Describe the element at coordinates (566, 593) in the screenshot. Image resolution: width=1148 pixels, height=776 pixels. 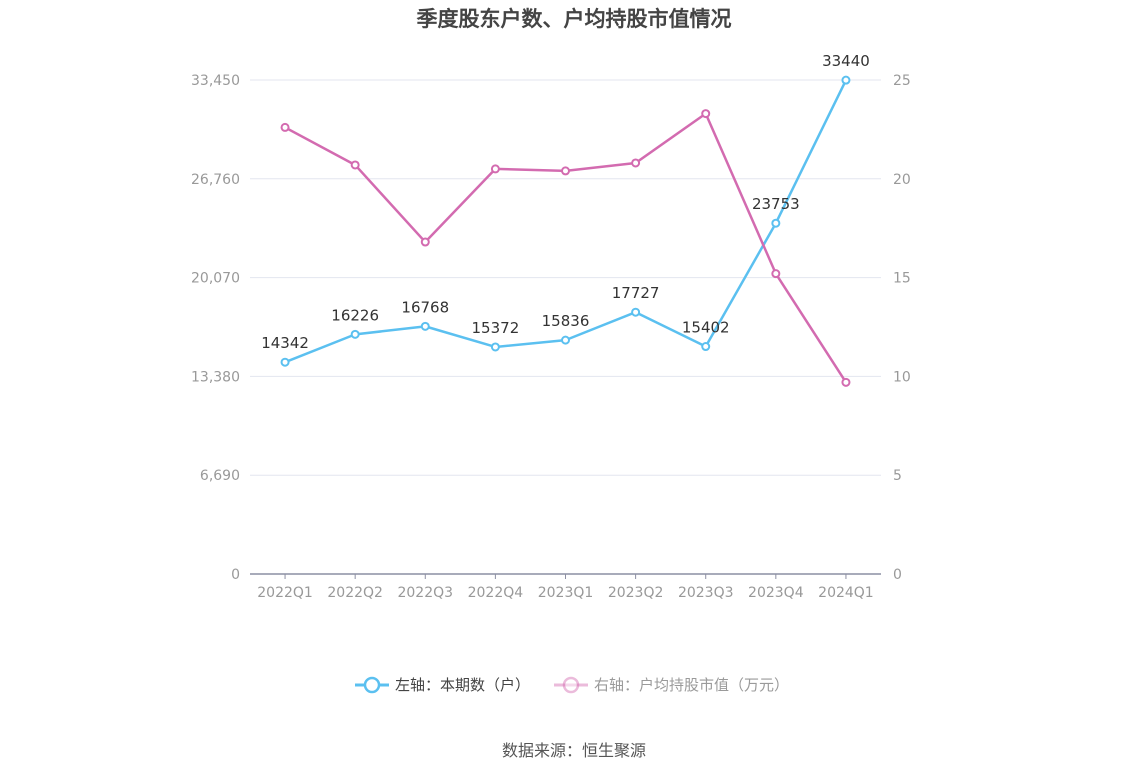
I see `x-axis-tick-label: 2023Q1` at that location.